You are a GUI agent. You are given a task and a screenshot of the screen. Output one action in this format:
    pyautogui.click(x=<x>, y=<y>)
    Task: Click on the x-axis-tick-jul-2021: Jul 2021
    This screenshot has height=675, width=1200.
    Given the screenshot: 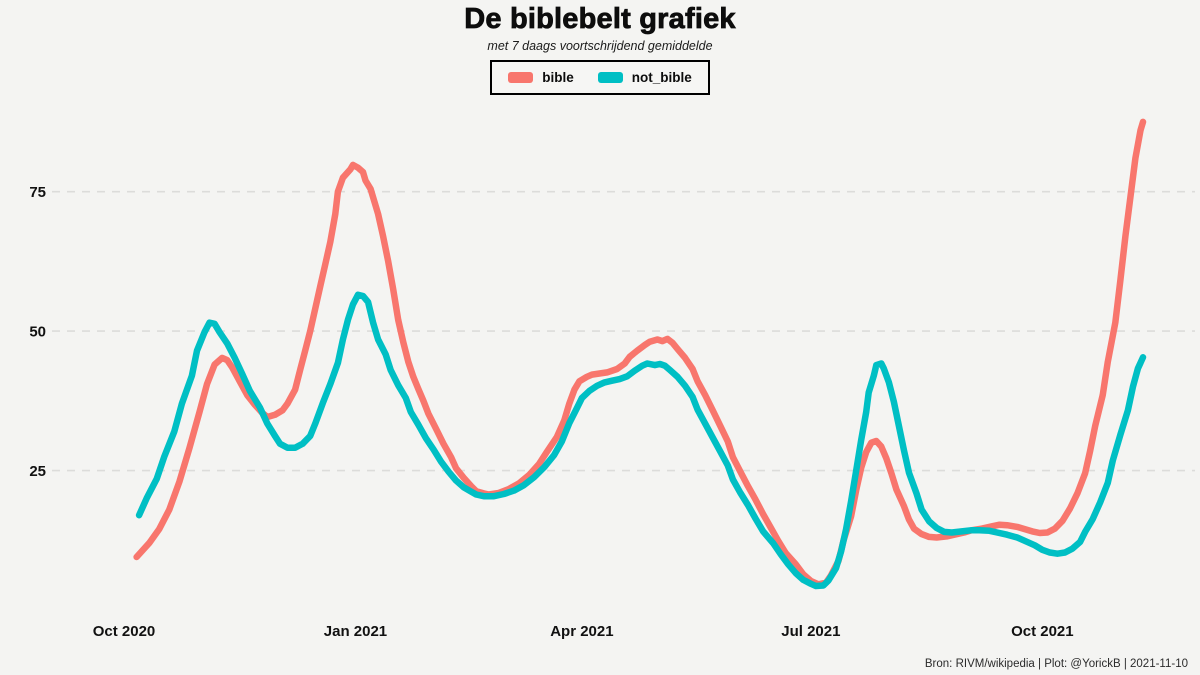 What is the action you would take?
    pyautogui.click(x=810, y=631)
    